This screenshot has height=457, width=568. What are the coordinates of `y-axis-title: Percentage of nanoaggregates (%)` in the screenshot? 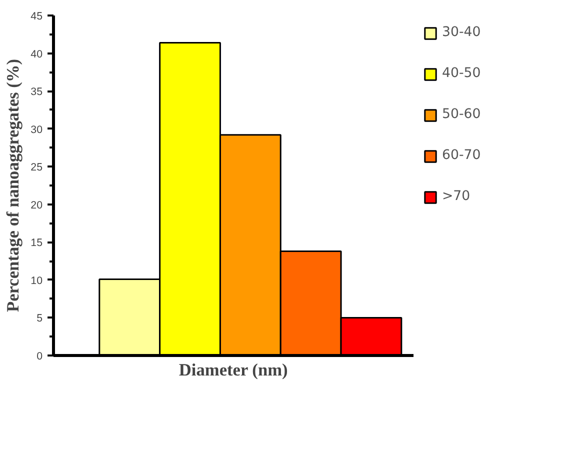 It's located at (13, 185).